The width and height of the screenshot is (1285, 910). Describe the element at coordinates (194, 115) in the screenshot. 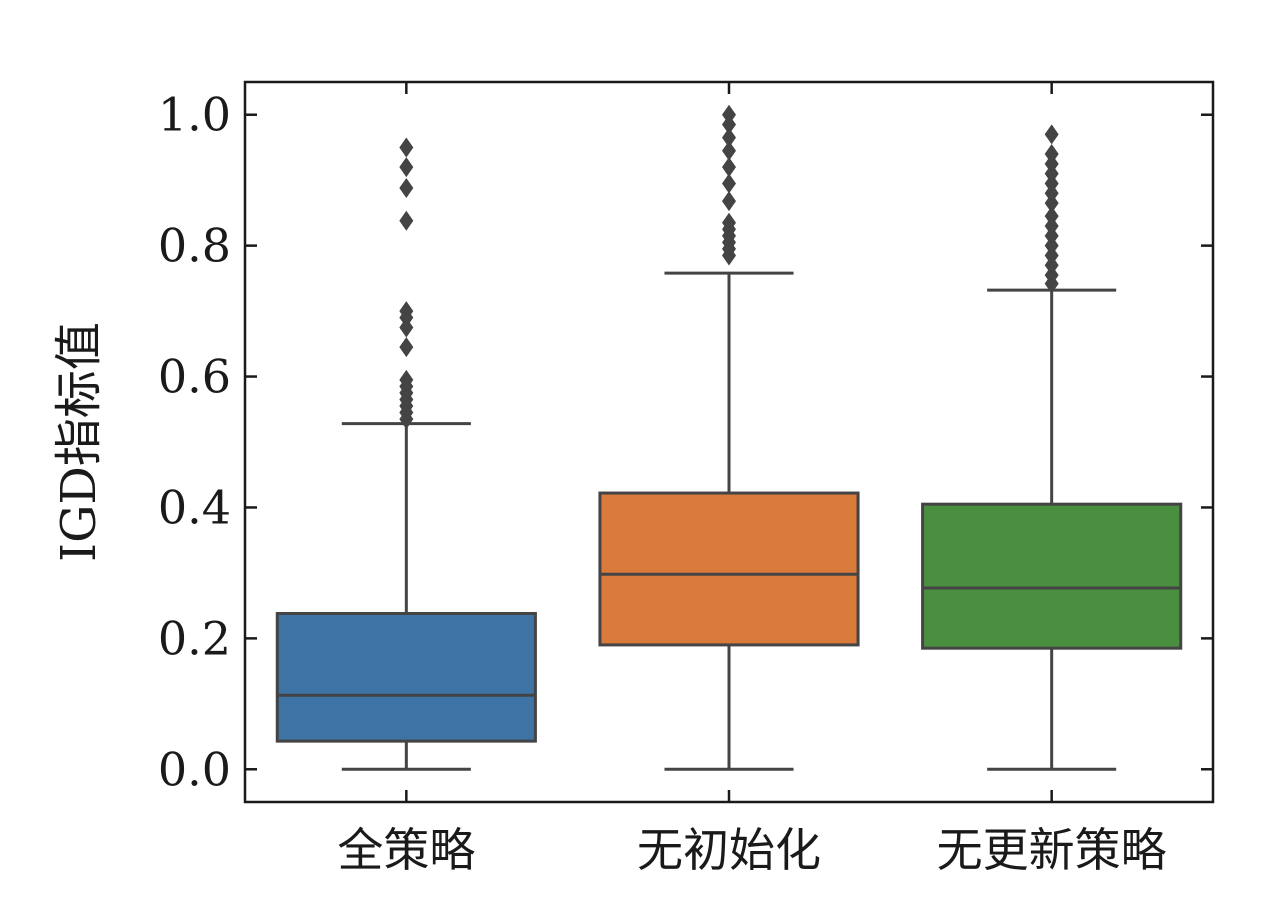

I see `y-tick-label: 1.0` at that location.